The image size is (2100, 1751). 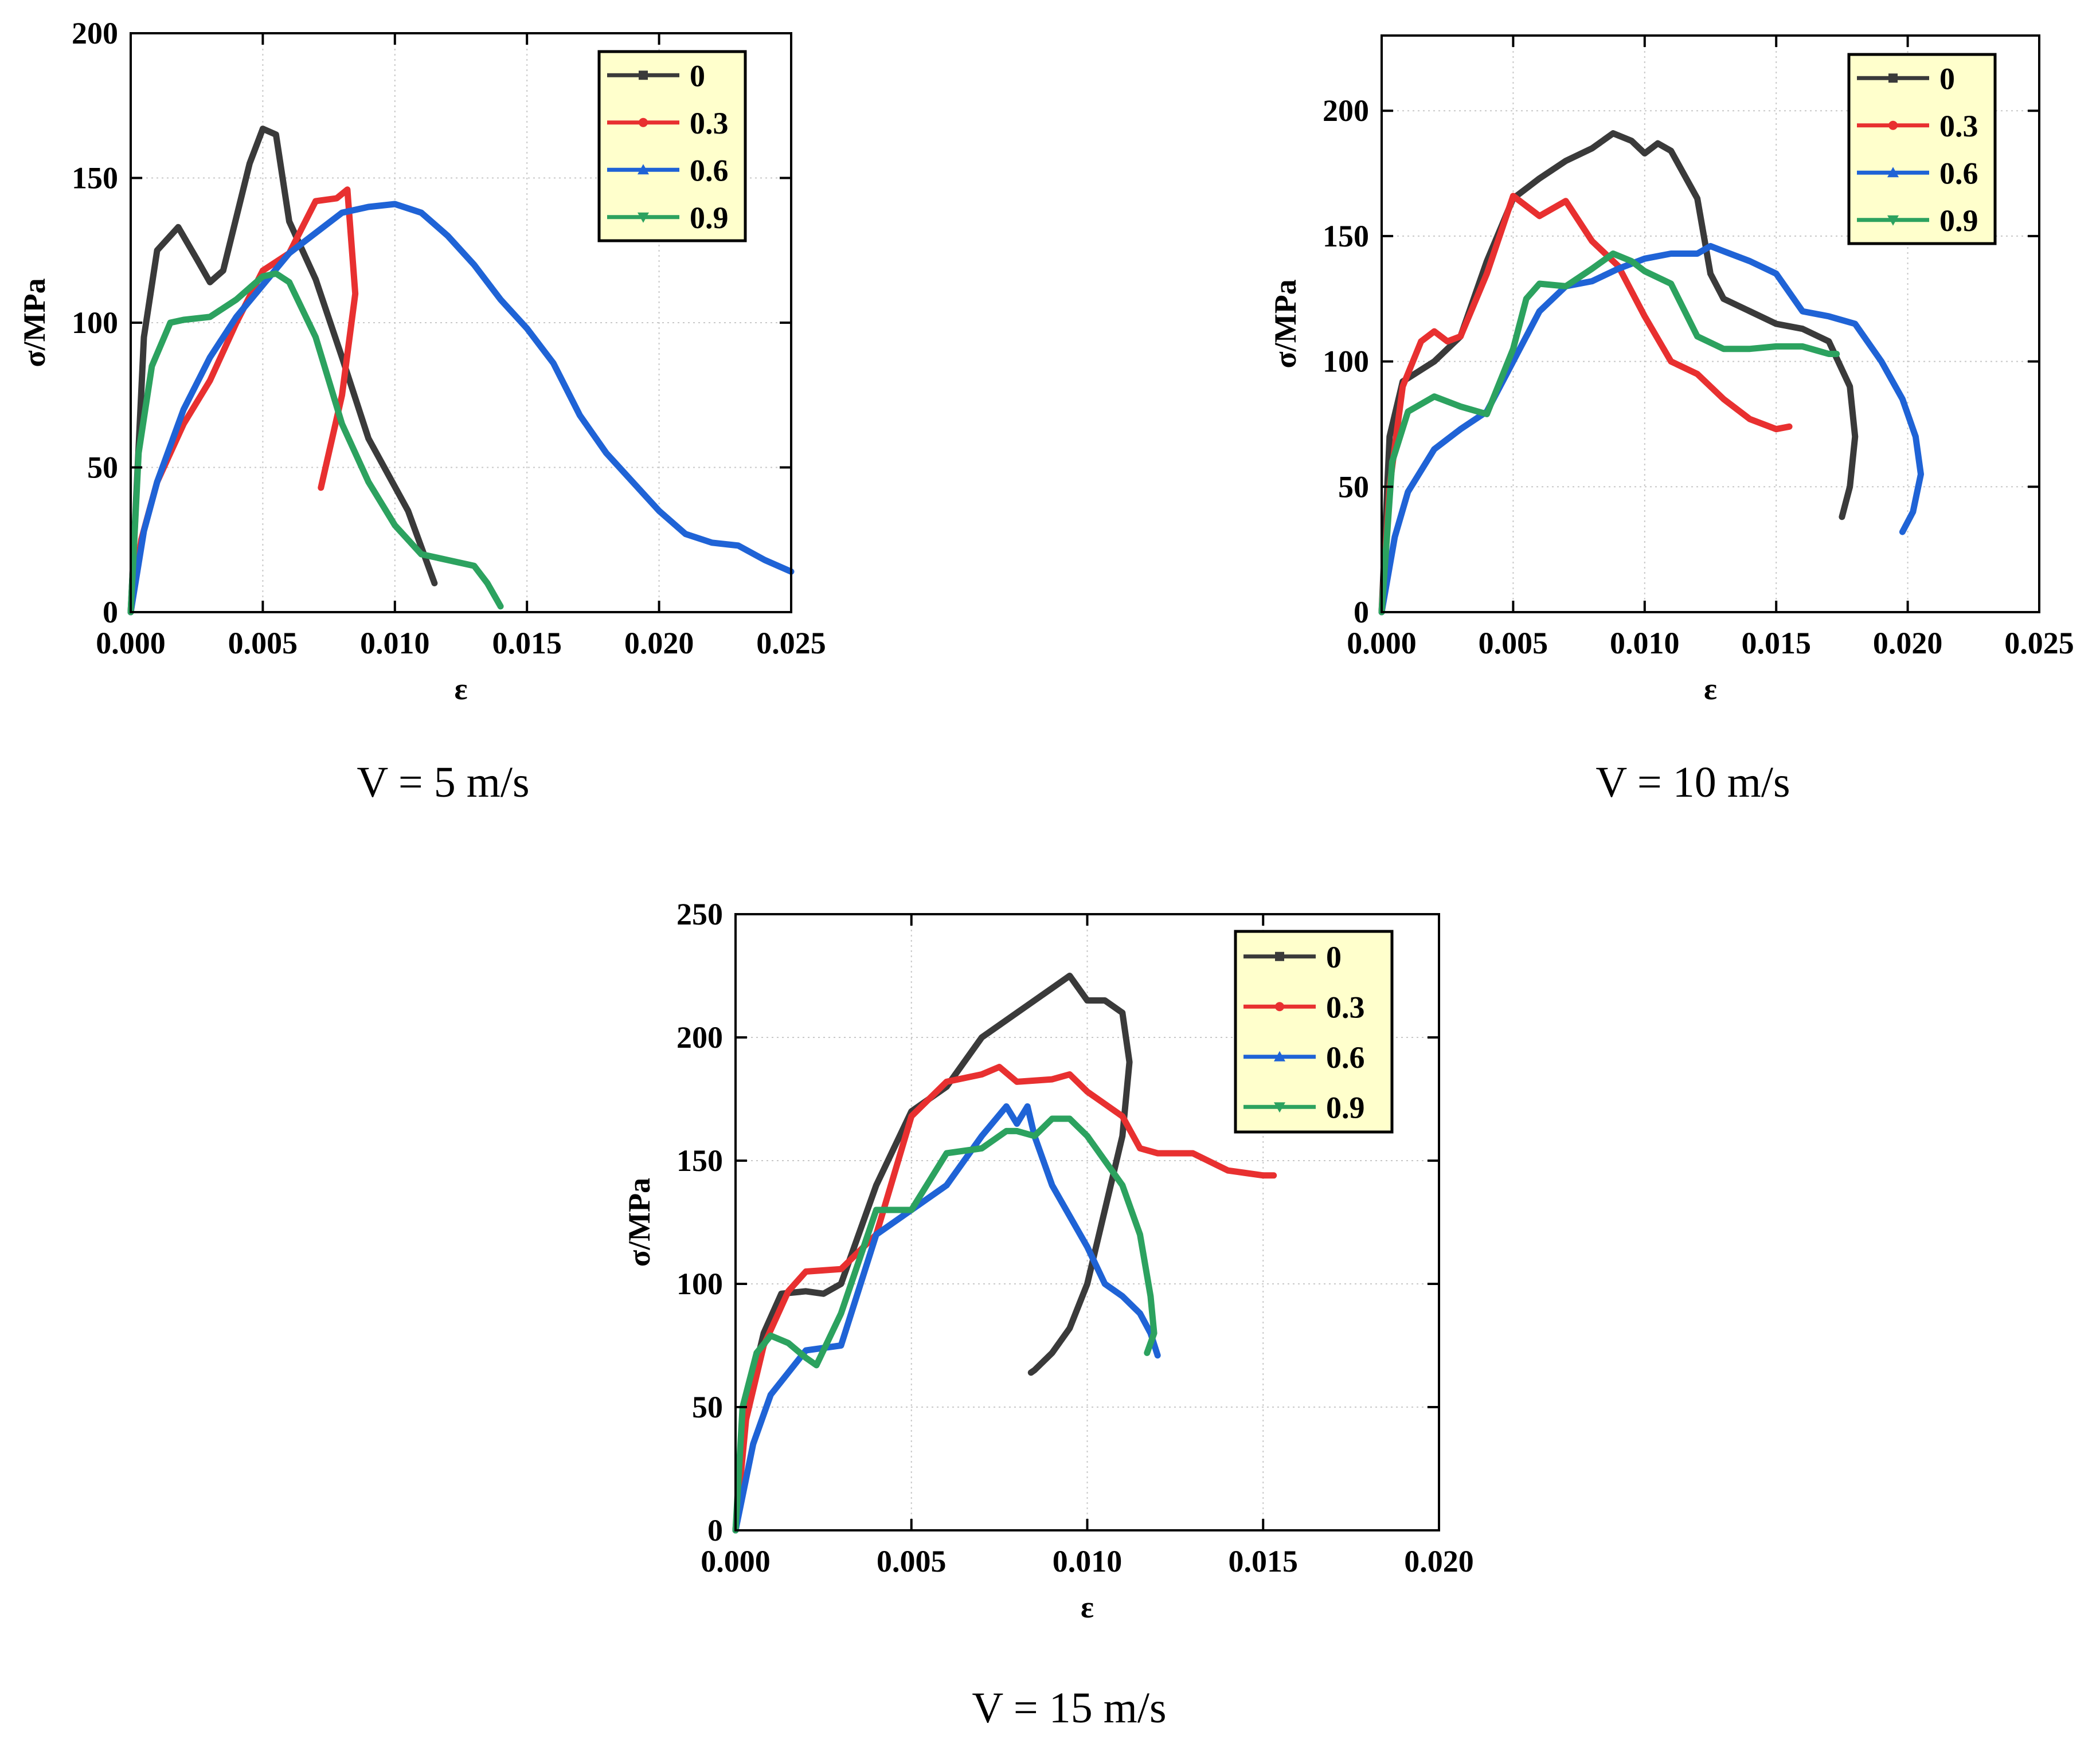 What do you see at coordinates (699, 914) in the screenshot?
I see `y-tick-label: 250` at bounding box center [699, 914].